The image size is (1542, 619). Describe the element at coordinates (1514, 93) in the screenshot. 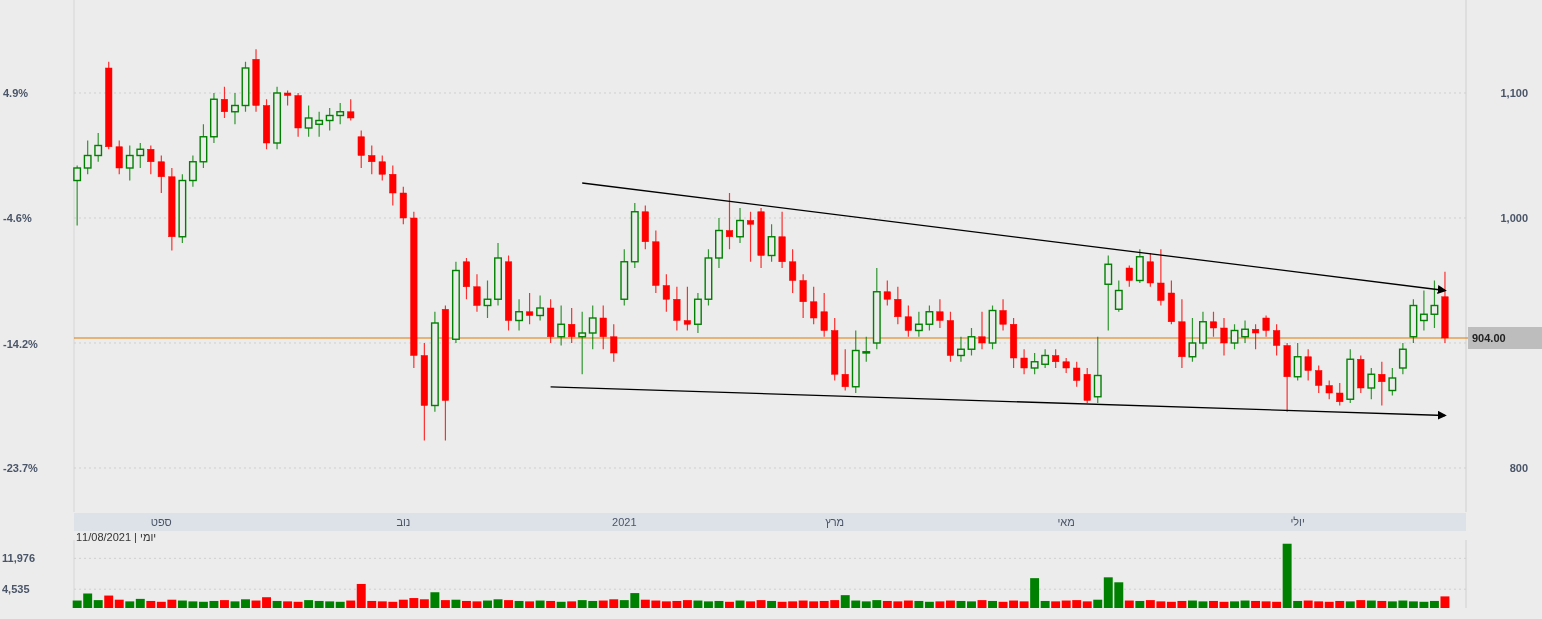

I see `y-tick-label: 1,100` at that location.